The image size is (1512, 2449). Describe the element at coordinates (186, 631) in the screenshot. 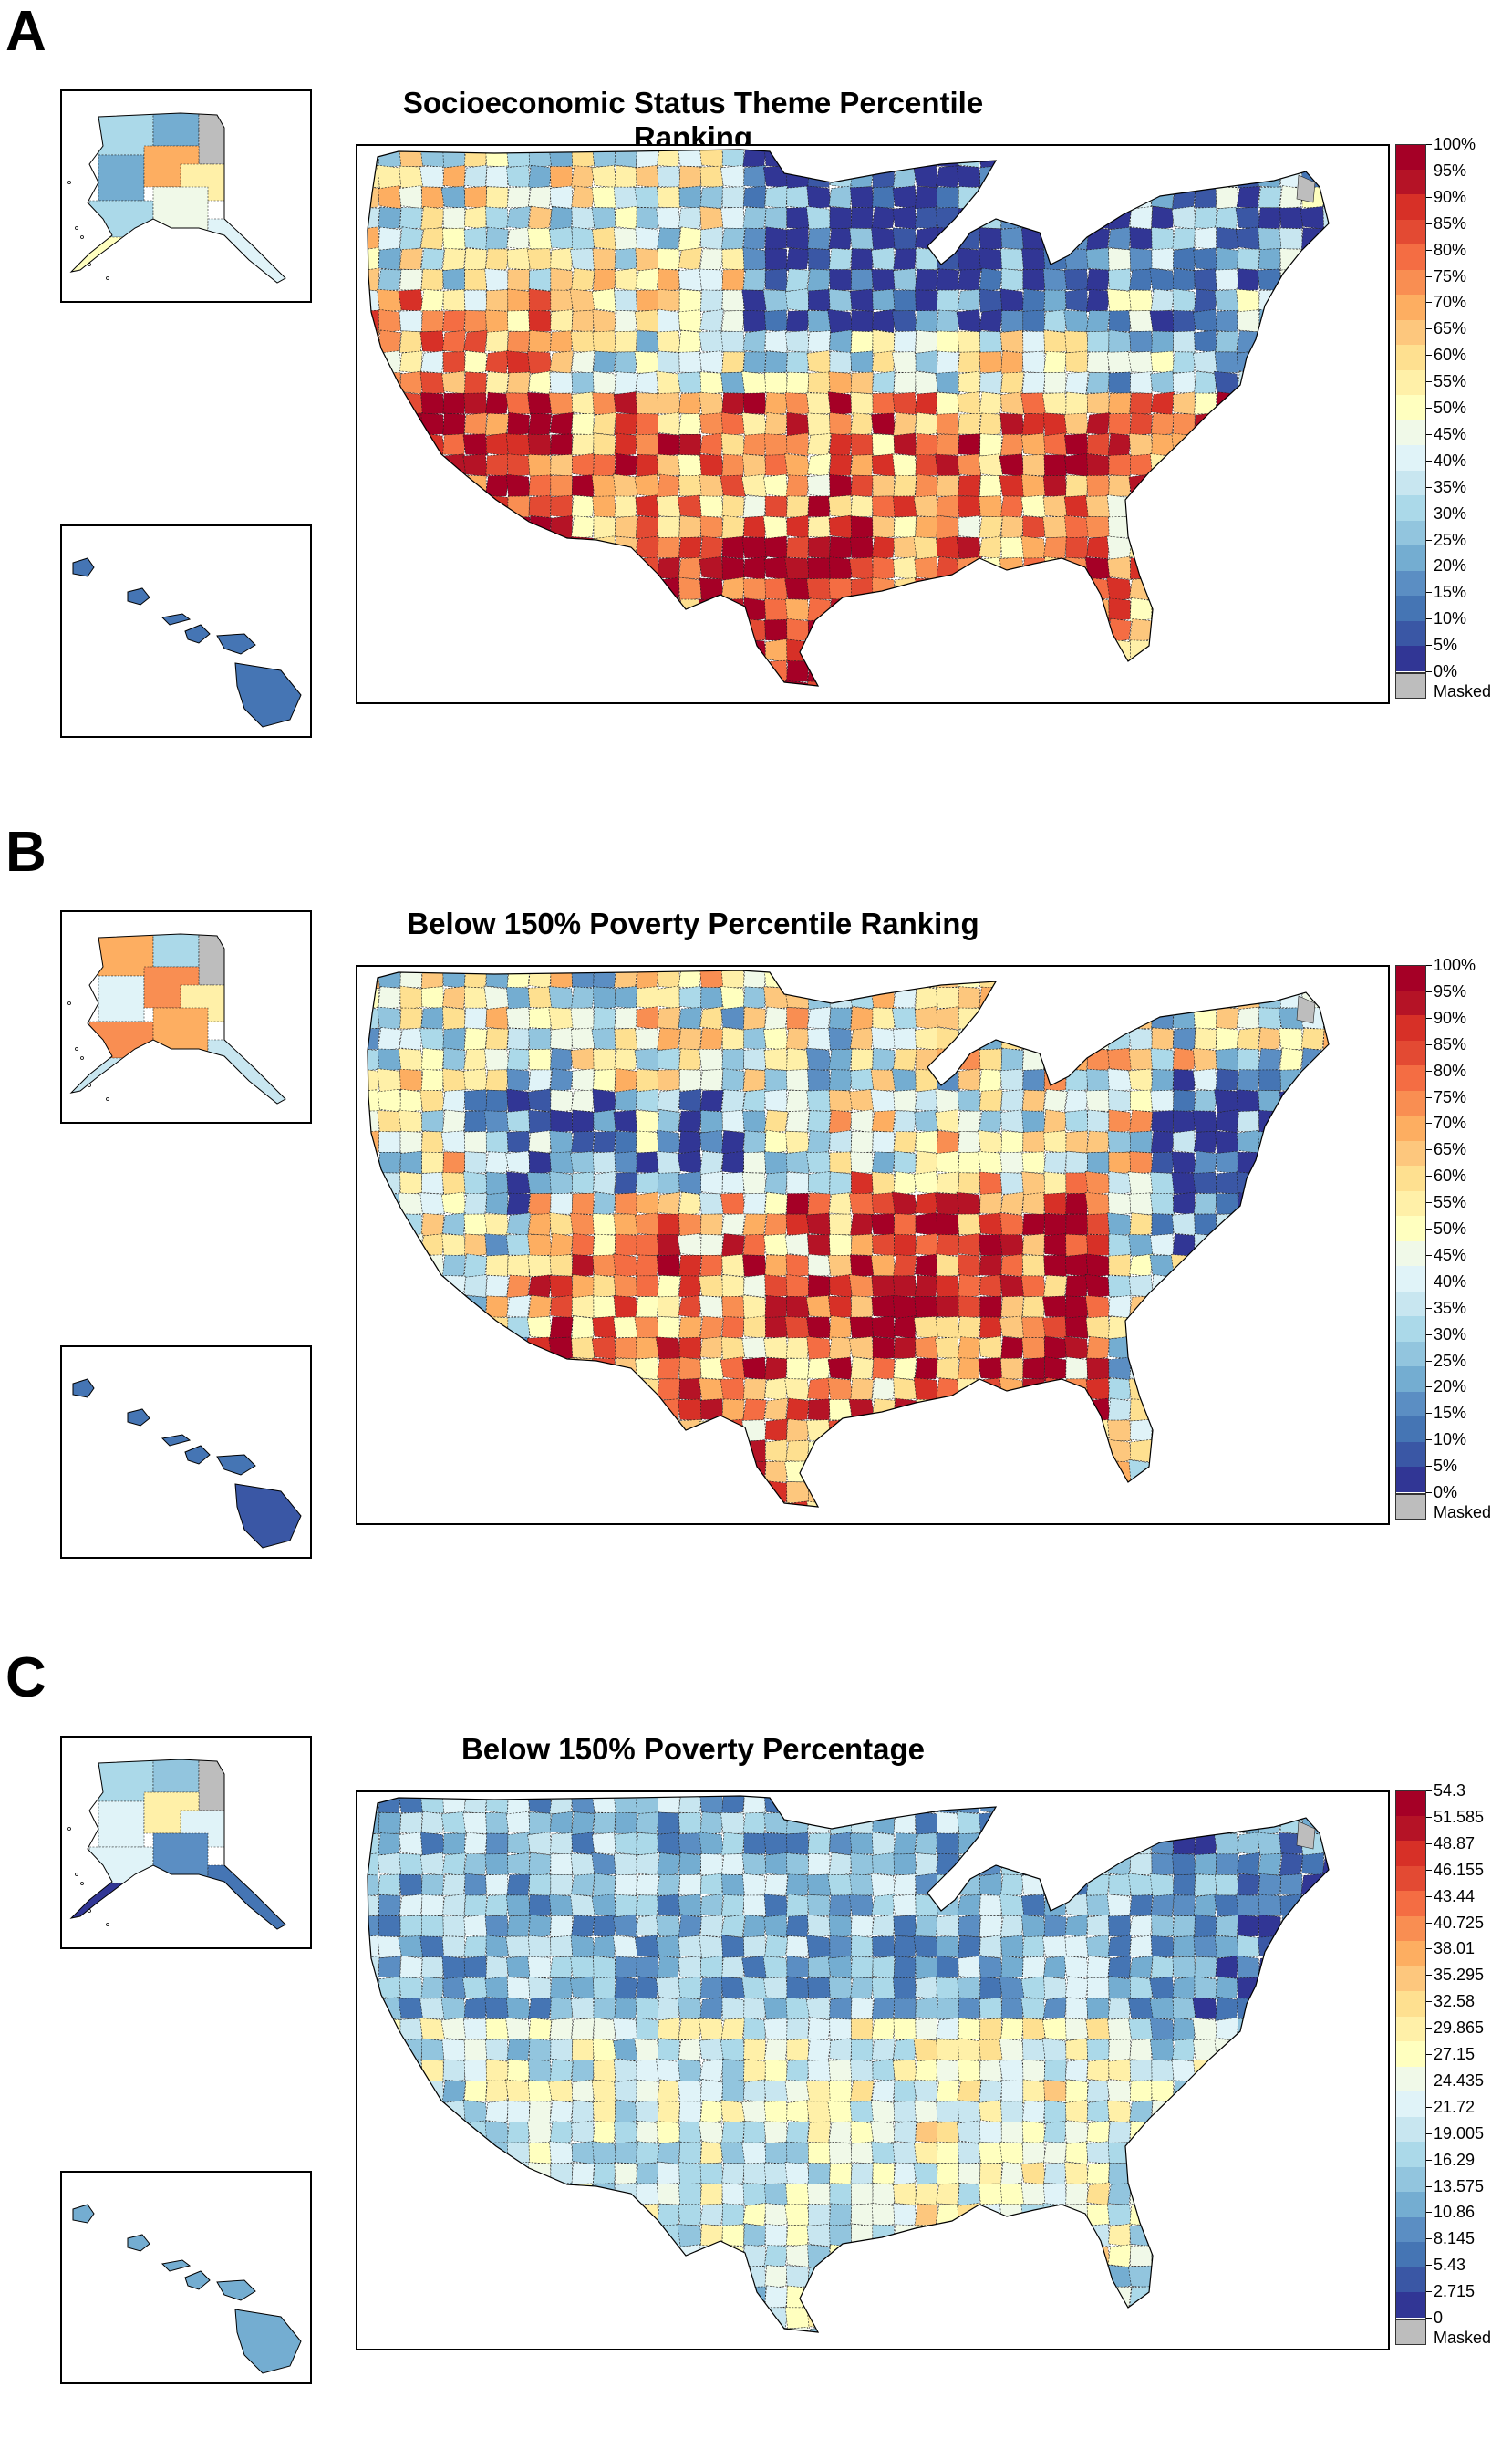

I see `hawaii-inset` at that location.